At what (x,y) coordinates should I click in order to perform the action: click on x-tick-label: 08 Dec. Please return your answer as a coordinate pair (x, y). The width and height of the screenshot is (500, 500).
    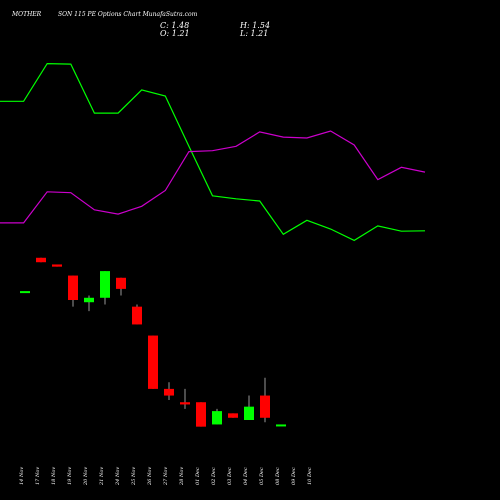
    Looking at the image, I should click on (278, 476).